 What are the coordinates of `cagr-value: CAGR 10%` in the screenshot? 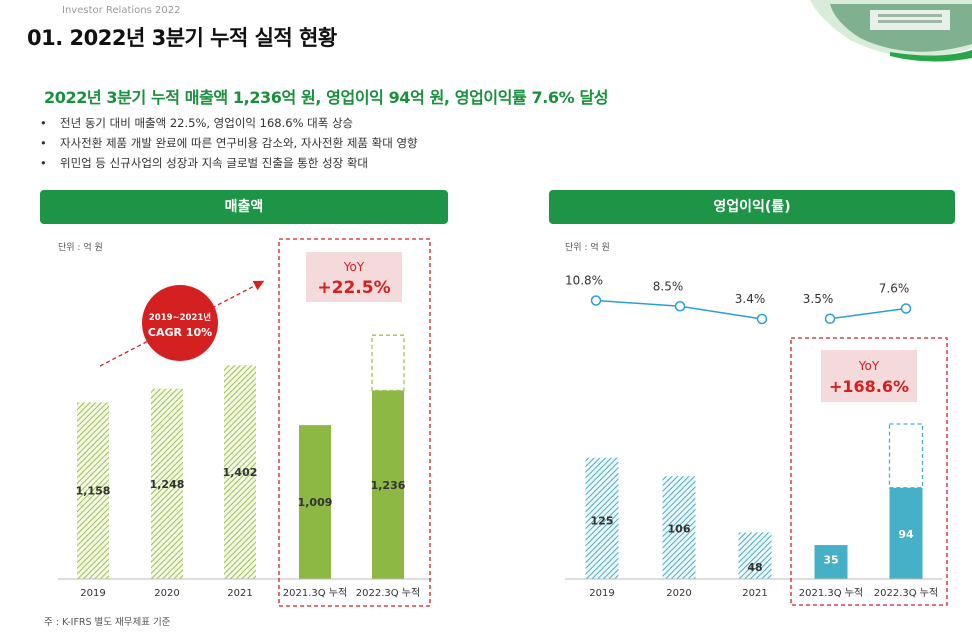 It's located at (180, 332).